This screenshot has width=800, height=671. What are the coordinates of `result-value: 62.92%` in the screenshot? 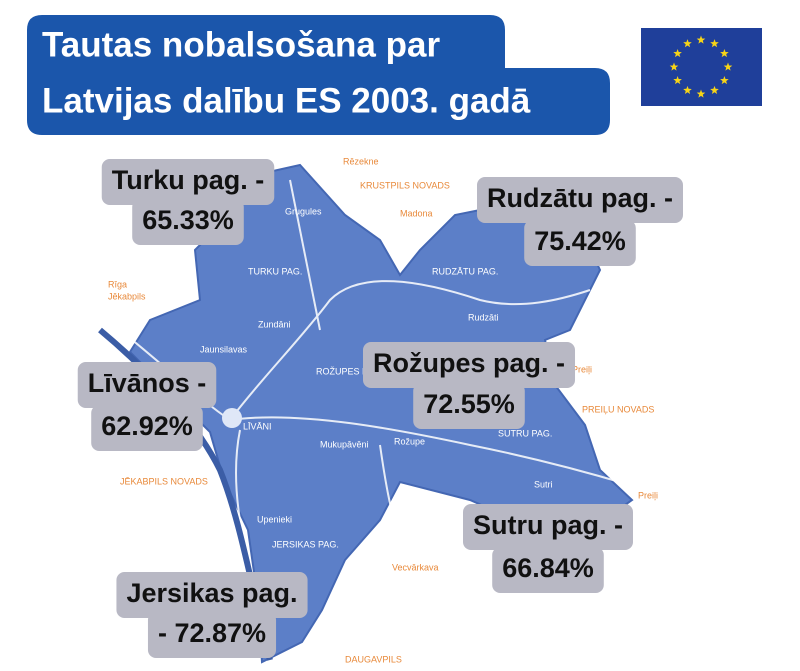 It's located at (147, 426).